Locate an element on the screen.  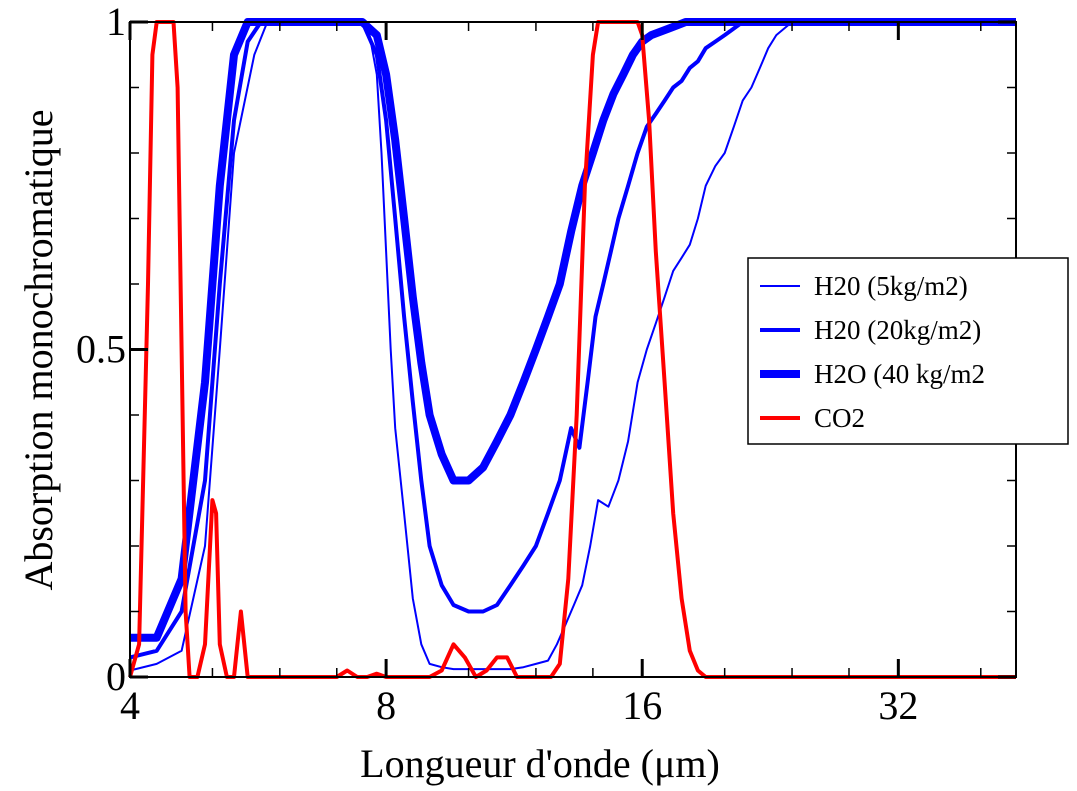
x-tick-label: 4 is located at coordinates (130, 705).